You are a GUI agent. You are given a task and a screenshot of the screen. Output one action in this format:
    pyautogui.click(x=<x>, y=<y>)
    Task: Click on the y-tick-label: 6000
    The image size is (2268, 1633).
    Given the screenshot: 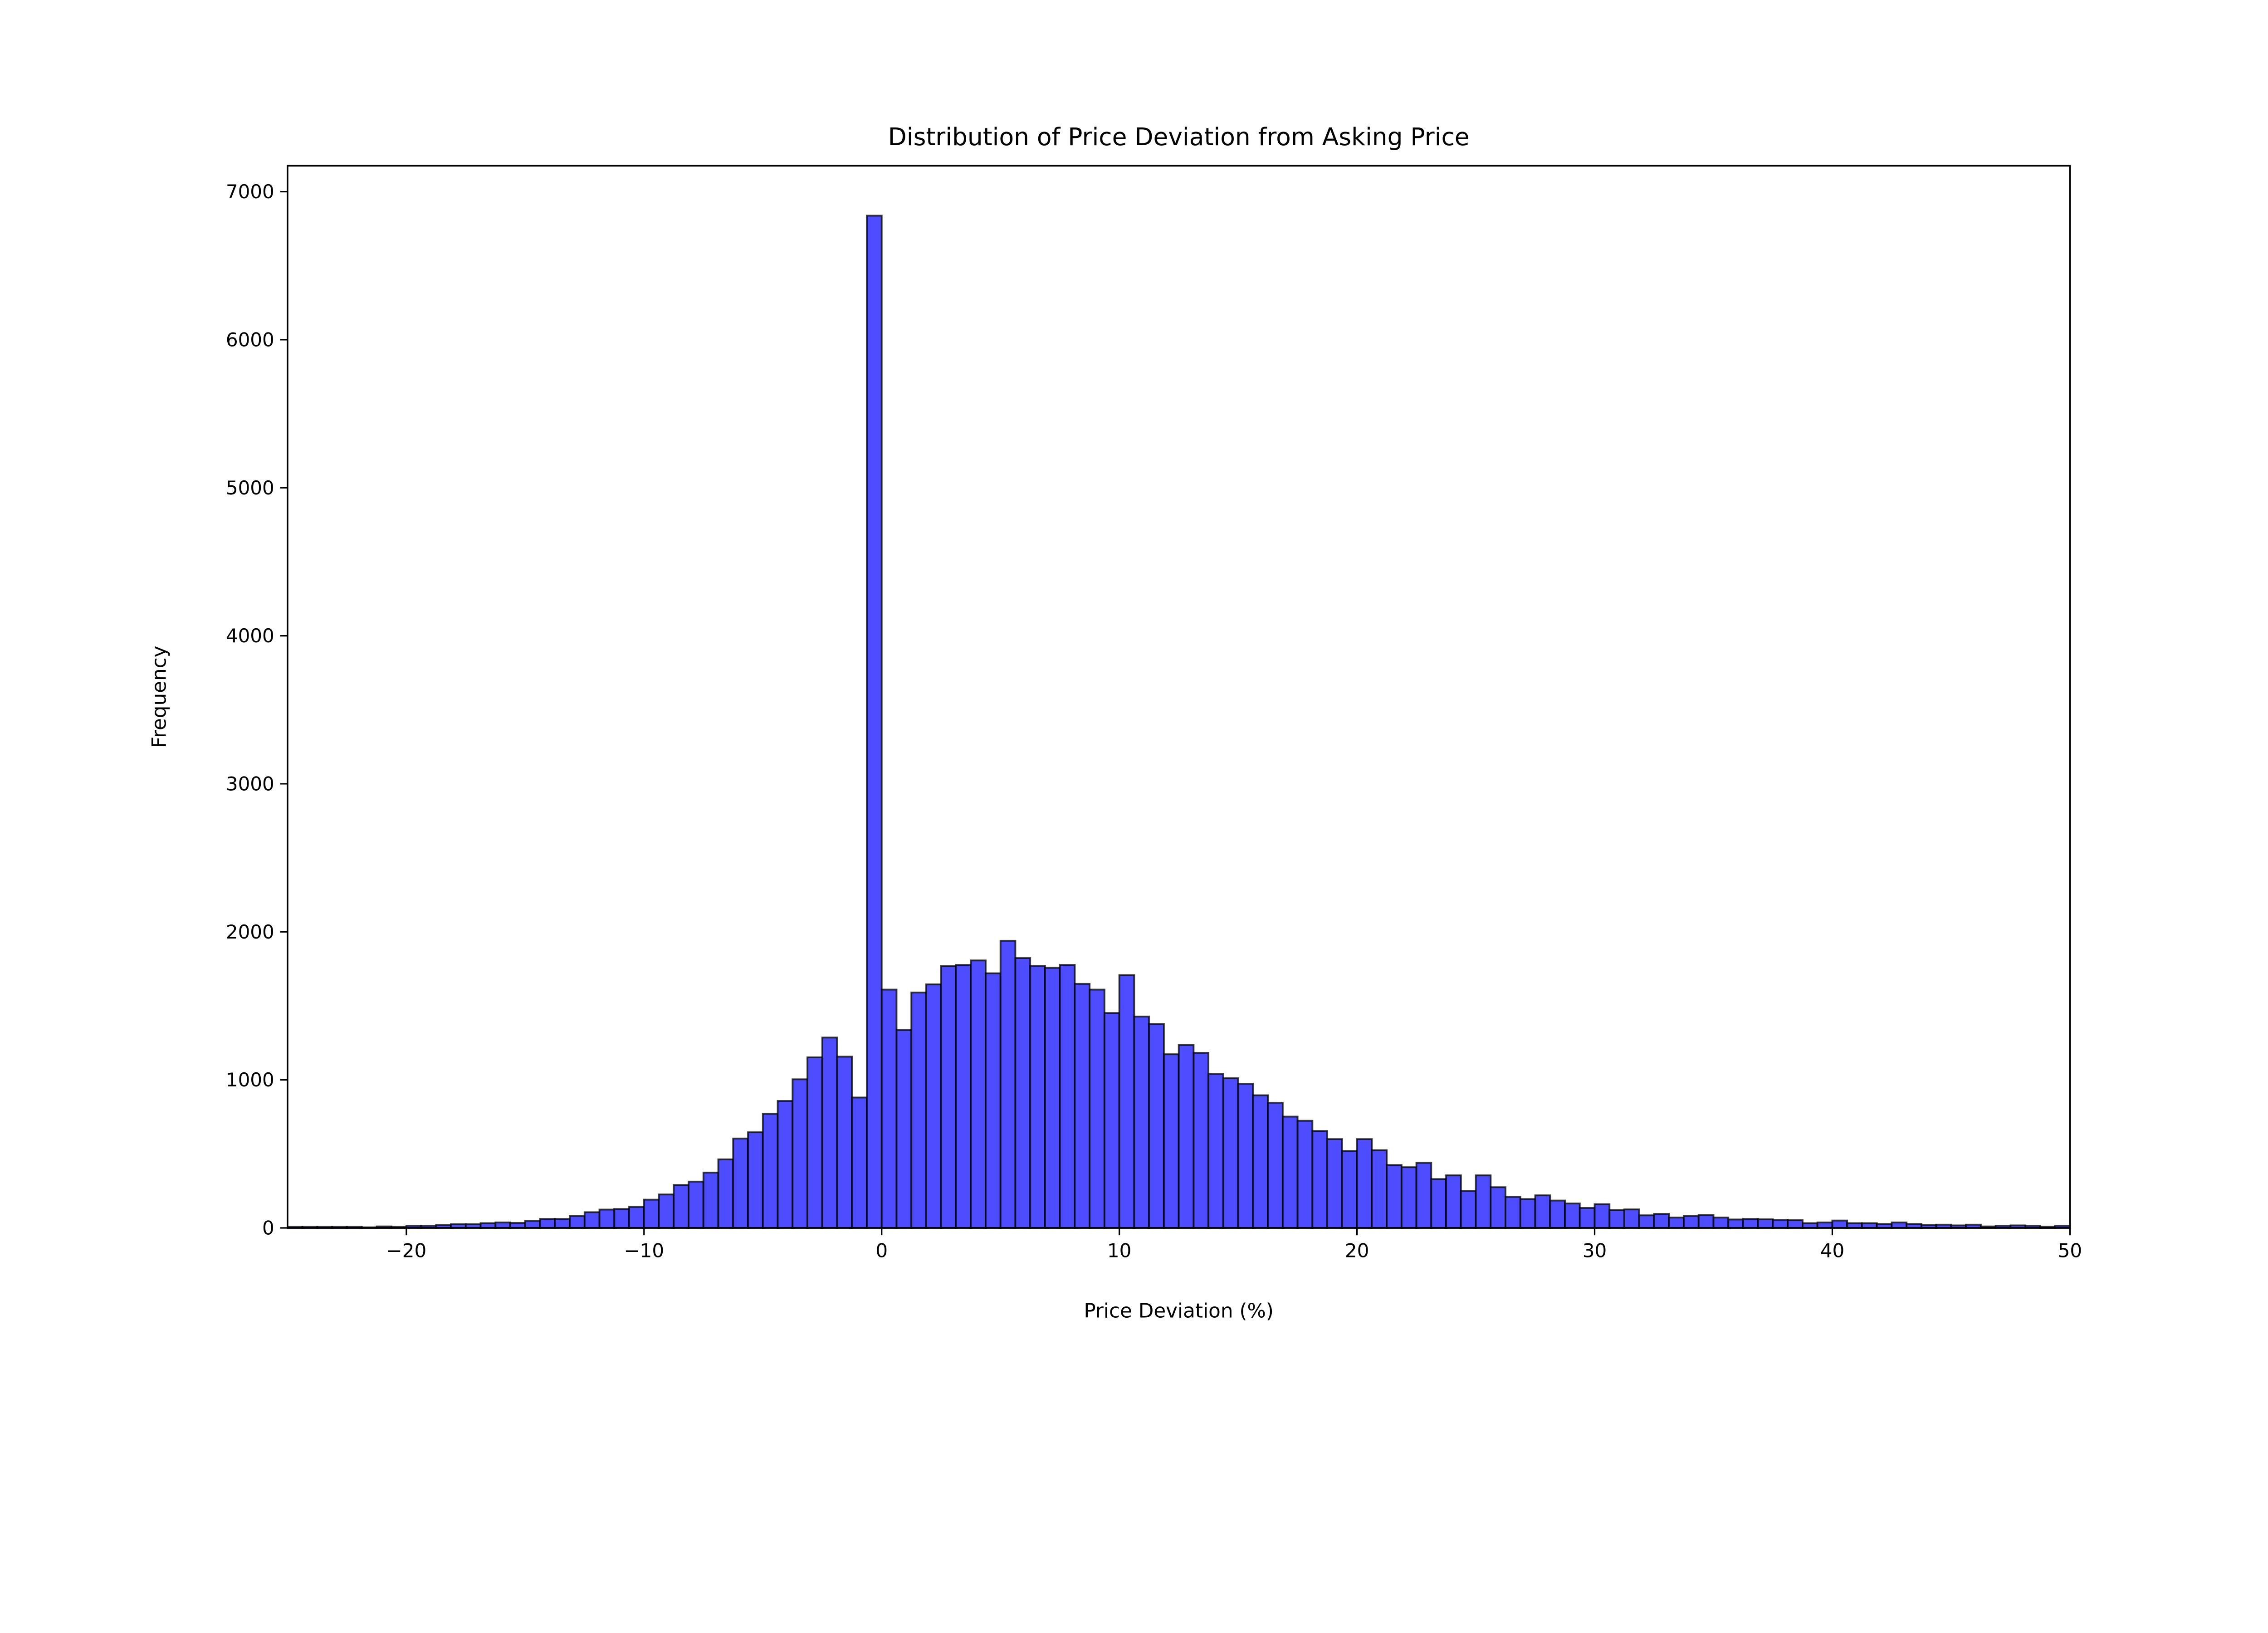 What is the action you would take?
    pyautogui.click(x=250, y=339)
    